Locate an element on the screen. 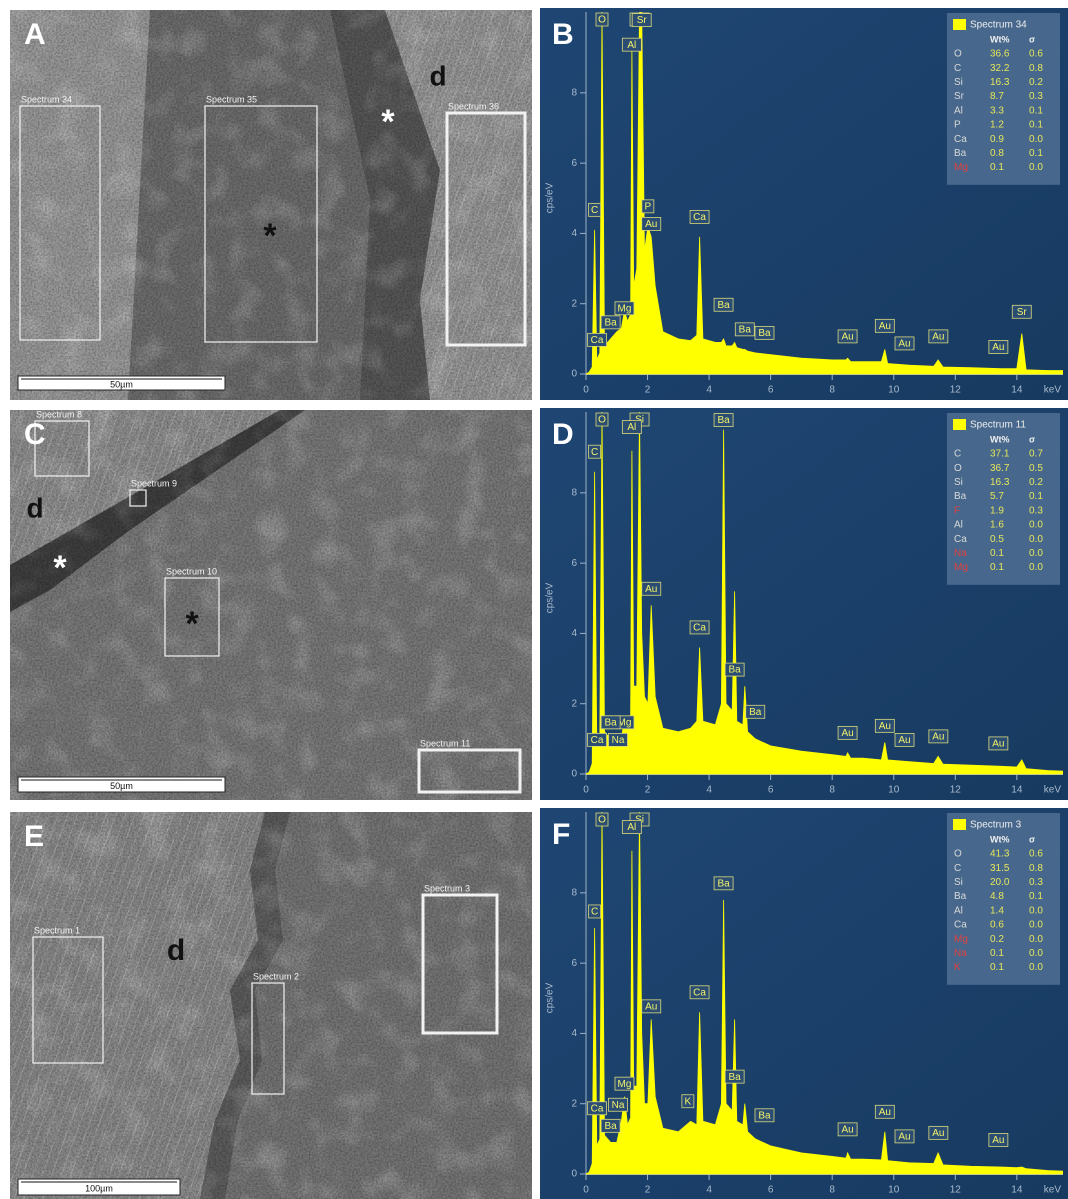 This screenshot has height=1199, width=1068. table-element: Si is located at coordinates (958, 82).